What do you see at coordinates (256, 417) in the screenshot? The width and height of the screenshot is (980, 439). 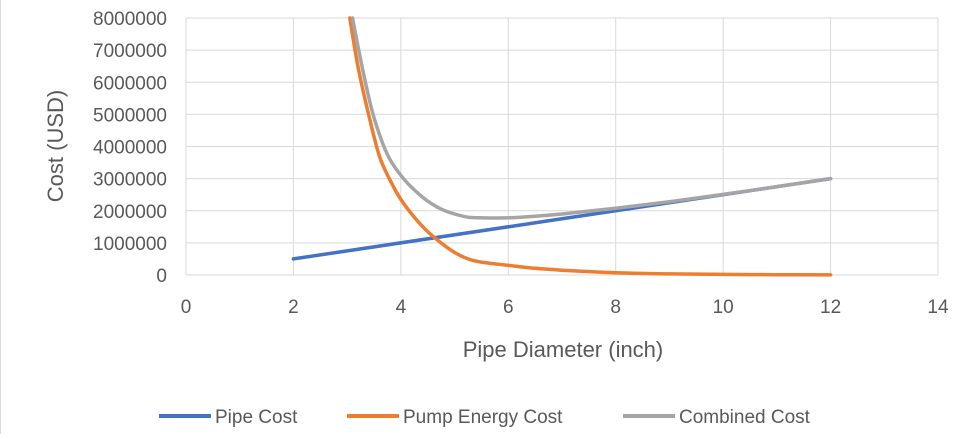 I see `legend-label-pipe-cost: Pipe Cost` at bounding box center [256, 417].